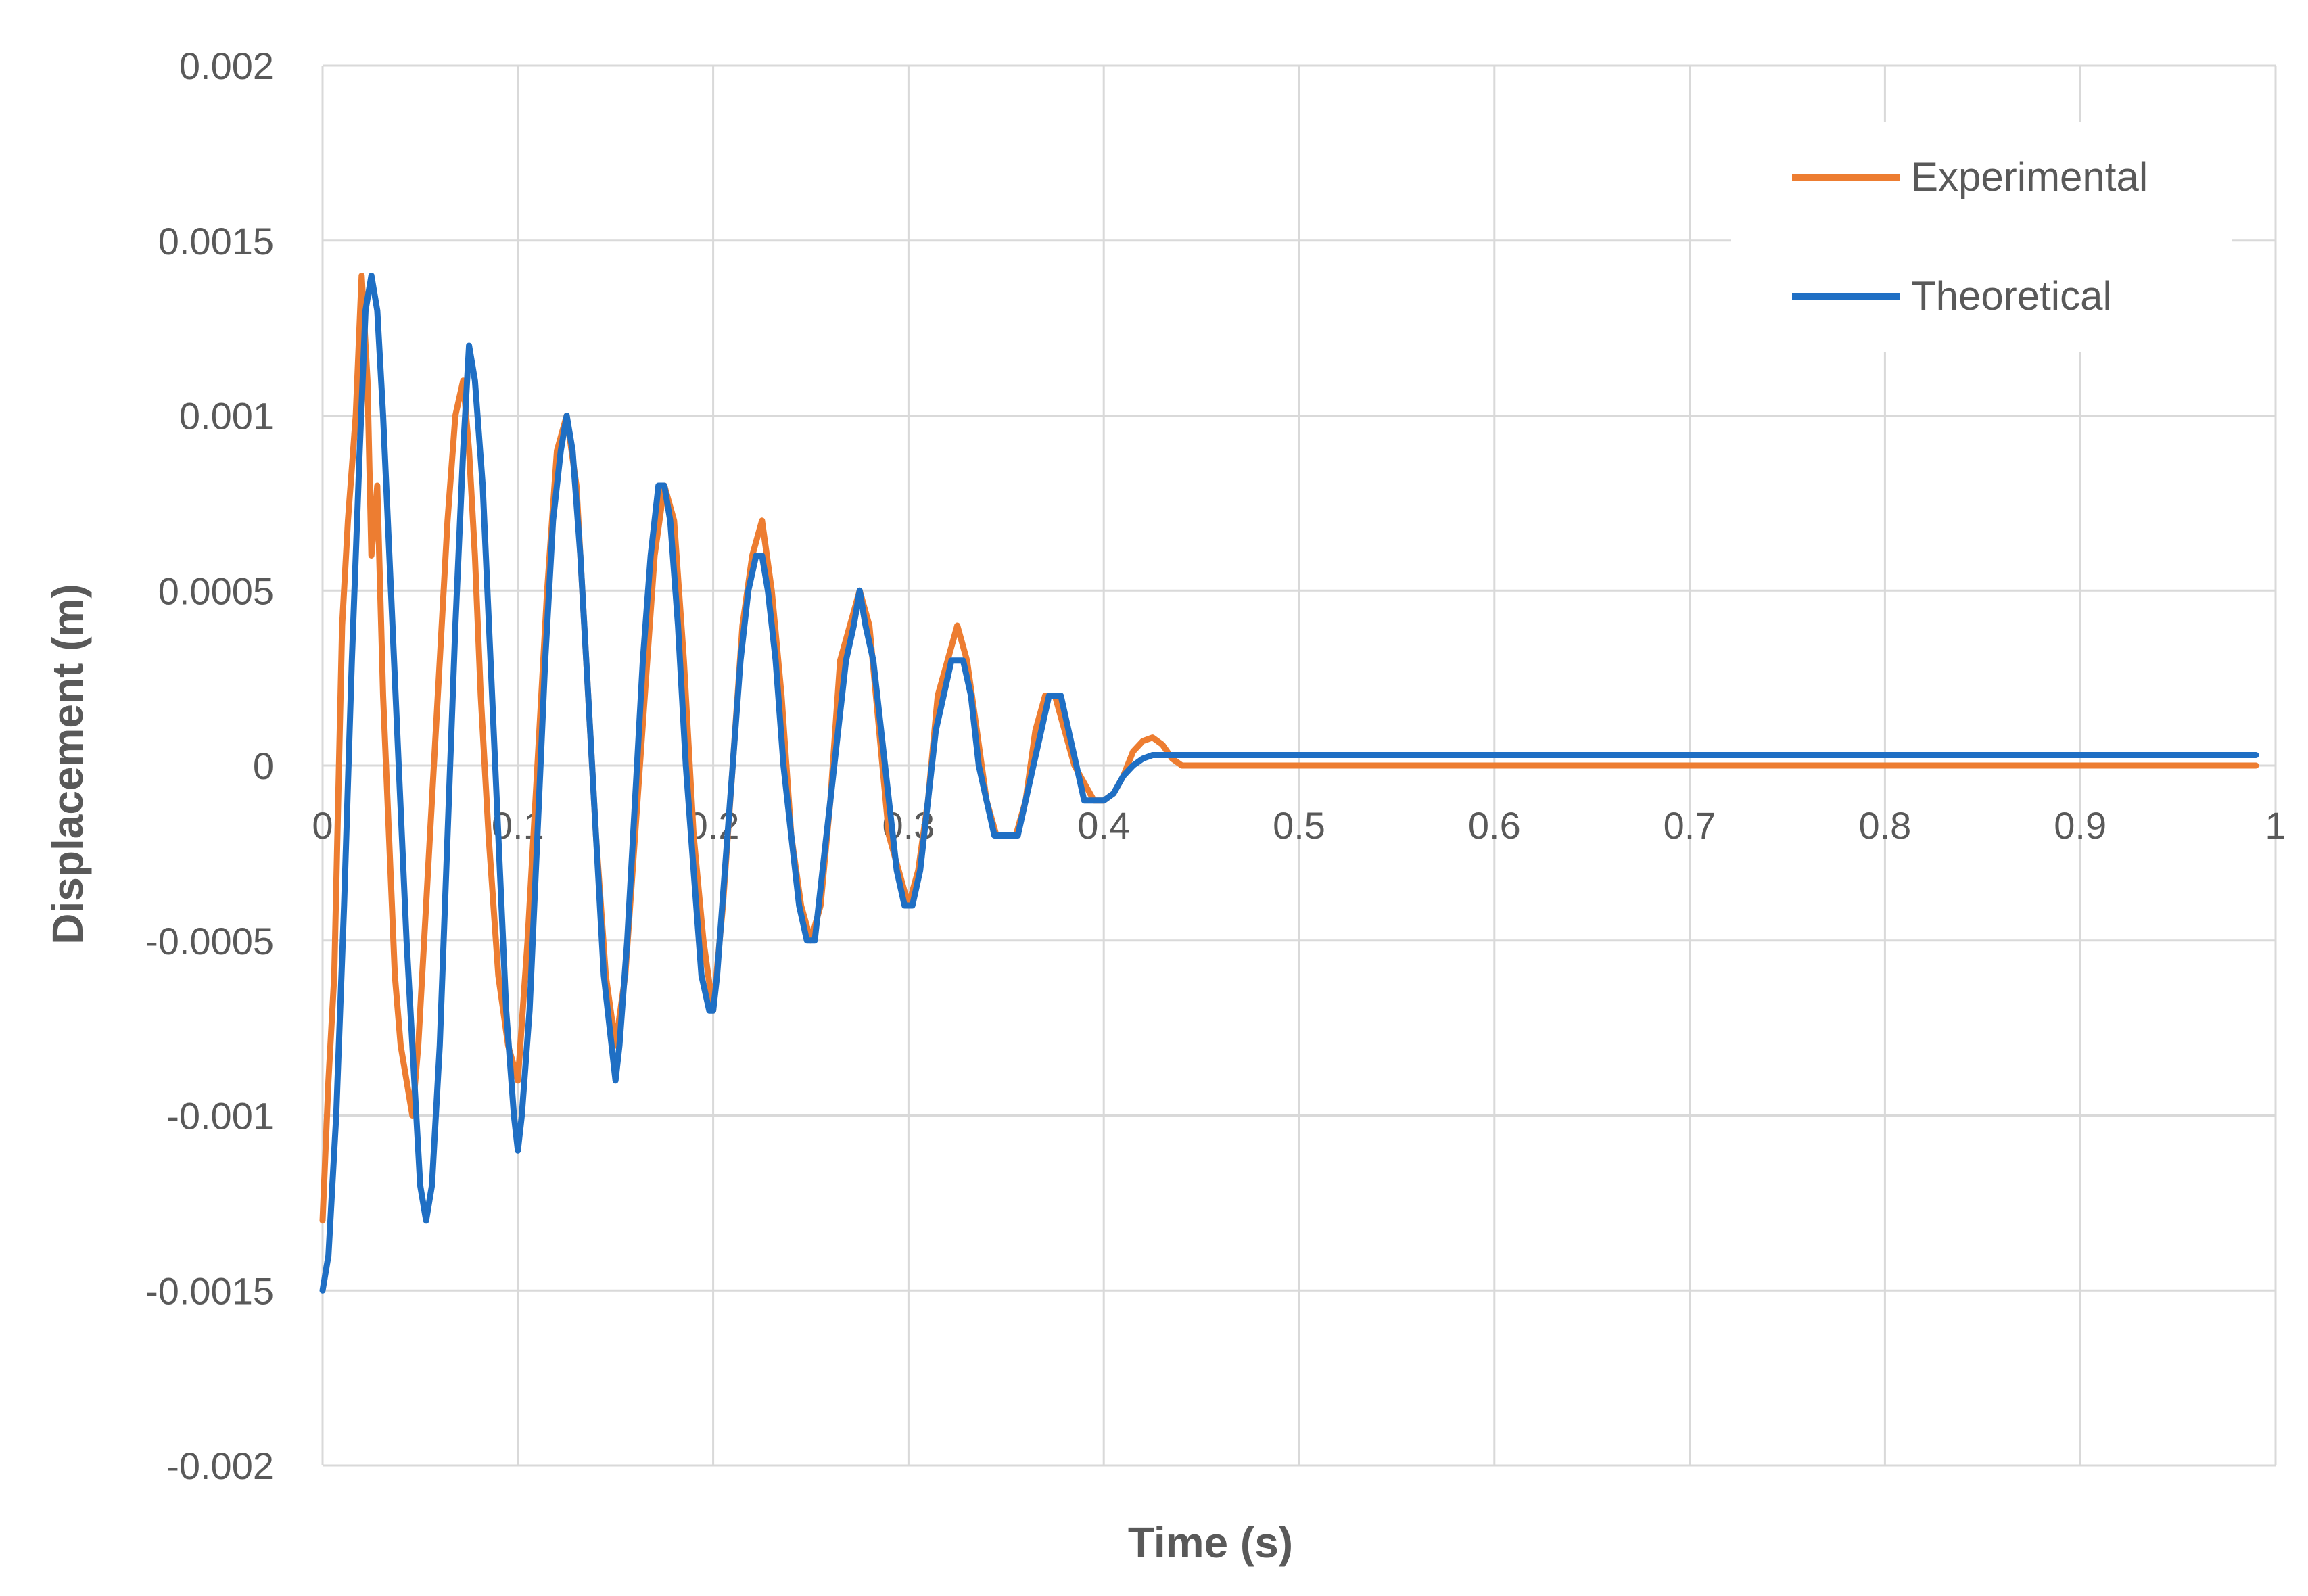 Image resolution: width=2308 pixels, height=1596 pixels. I want to click on legend-background, so click(1982, 237).